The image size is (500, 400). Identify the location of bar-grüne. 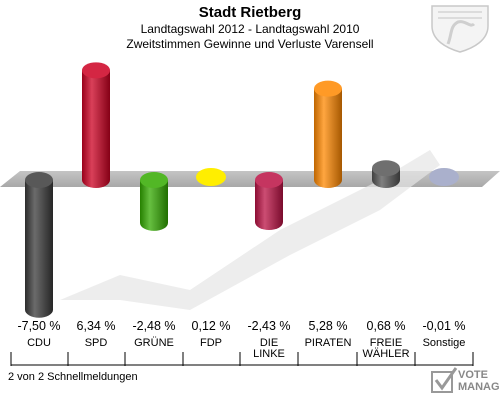
(154, 201).